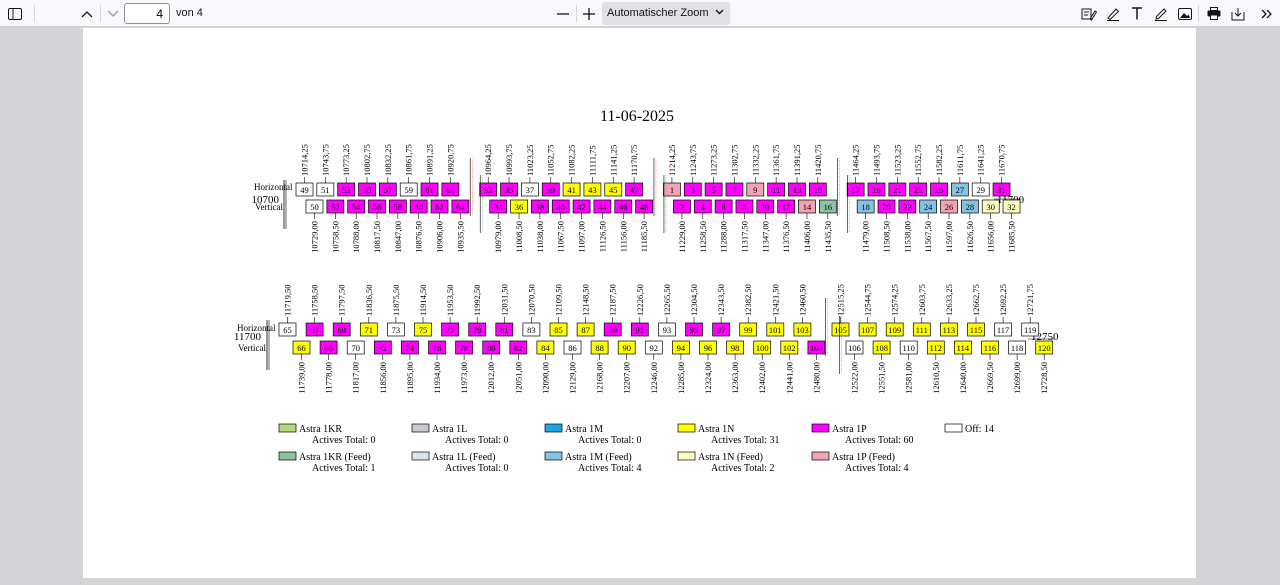  Describe the element at coordinates (735, 348) in the screenshot. I see `transponder-number: 98` at that location.